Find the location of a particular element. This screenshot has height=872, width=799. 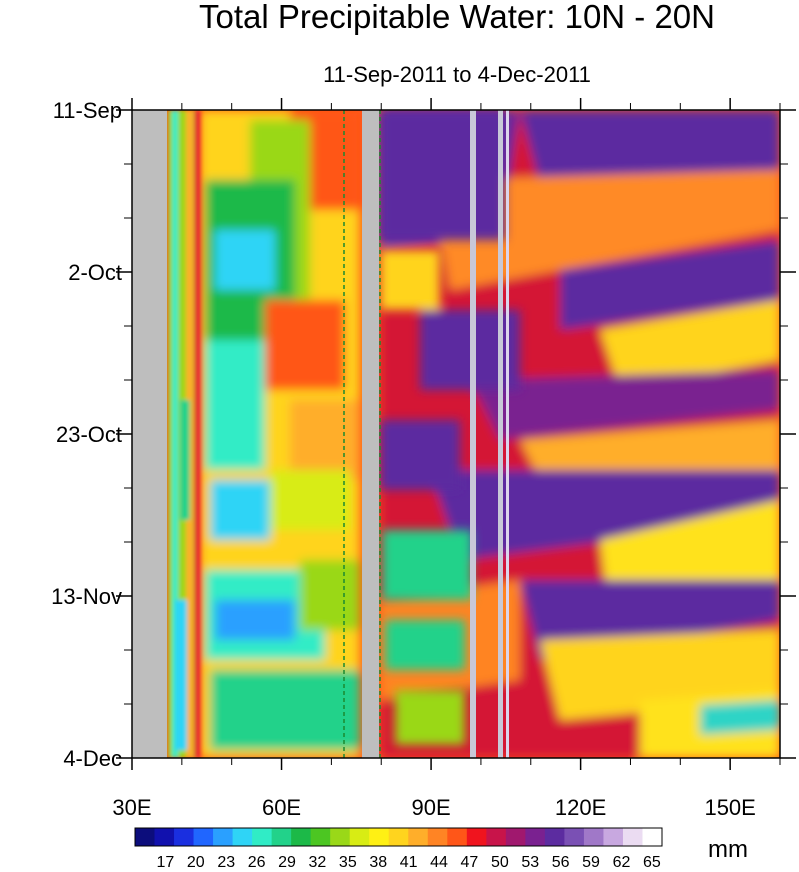

colorbar-tick-label: 32 is located at coordinates (318, 862).